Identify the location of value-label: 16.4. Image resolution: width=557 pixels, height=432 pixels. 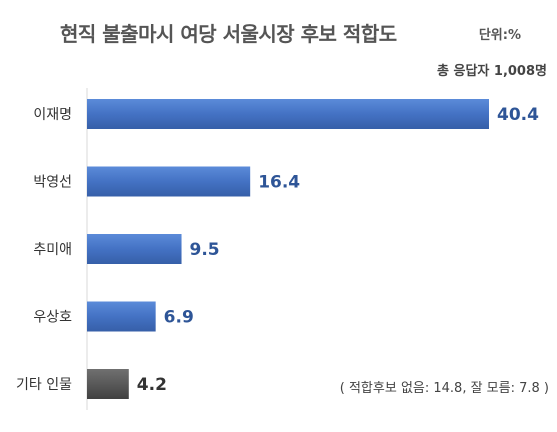
(279, 183).